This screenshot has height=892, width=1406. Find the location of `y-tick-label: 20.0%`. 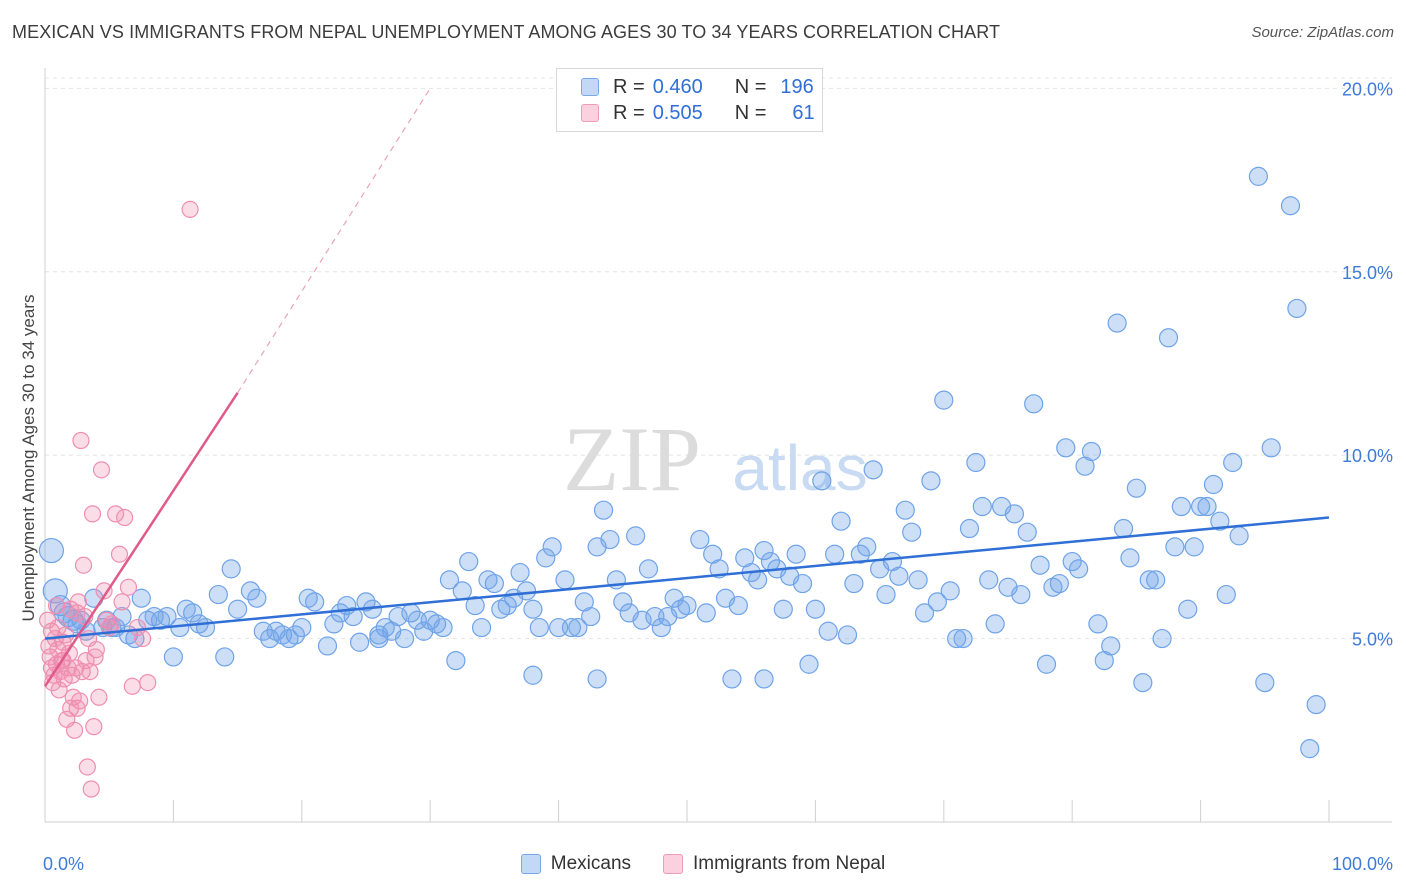

y-tick-label: 20.0% is located at coordinates (1367, 89).